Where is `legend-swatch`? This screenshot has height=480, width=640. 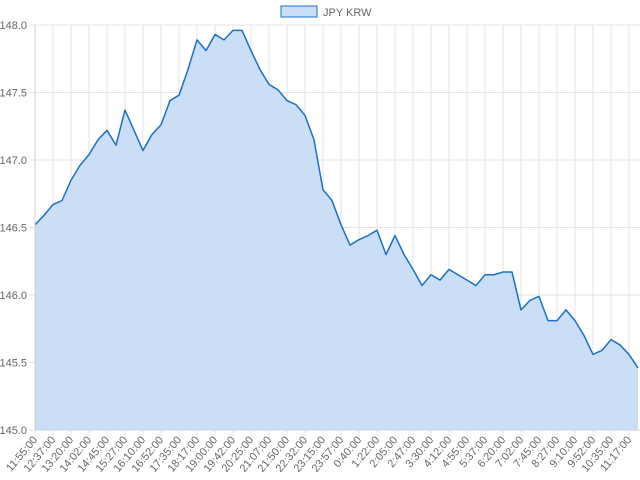 legend-swatch is located at coordinates (299, 11).